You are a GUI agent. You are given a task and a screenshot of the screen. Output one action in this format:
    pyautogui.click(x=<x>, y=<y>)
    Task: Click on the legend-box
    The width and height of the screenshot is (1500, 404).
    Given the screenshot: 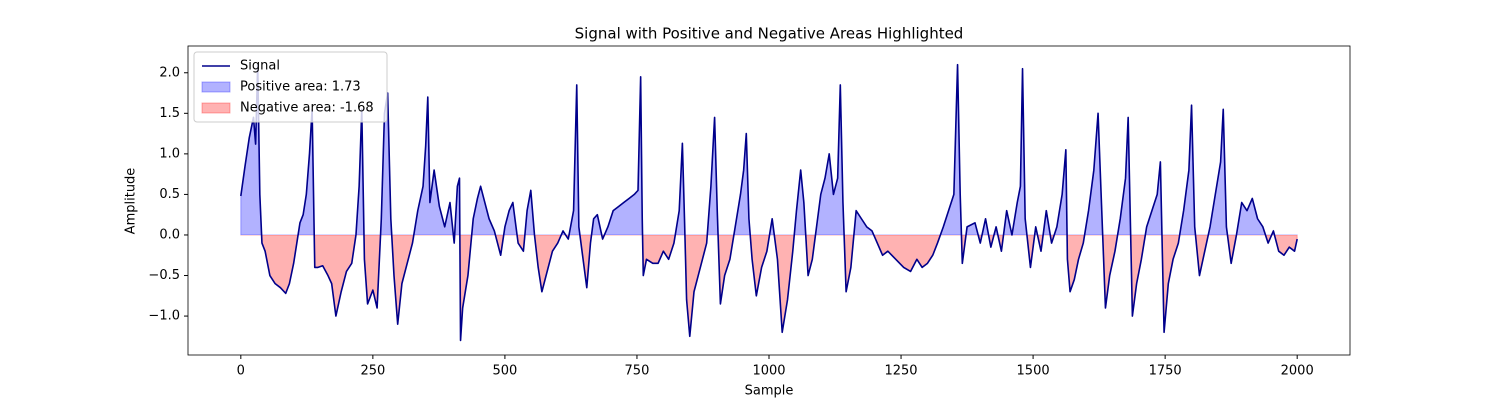 What is the action you would take?
    pyautogui.click(x=290, y=87)
    